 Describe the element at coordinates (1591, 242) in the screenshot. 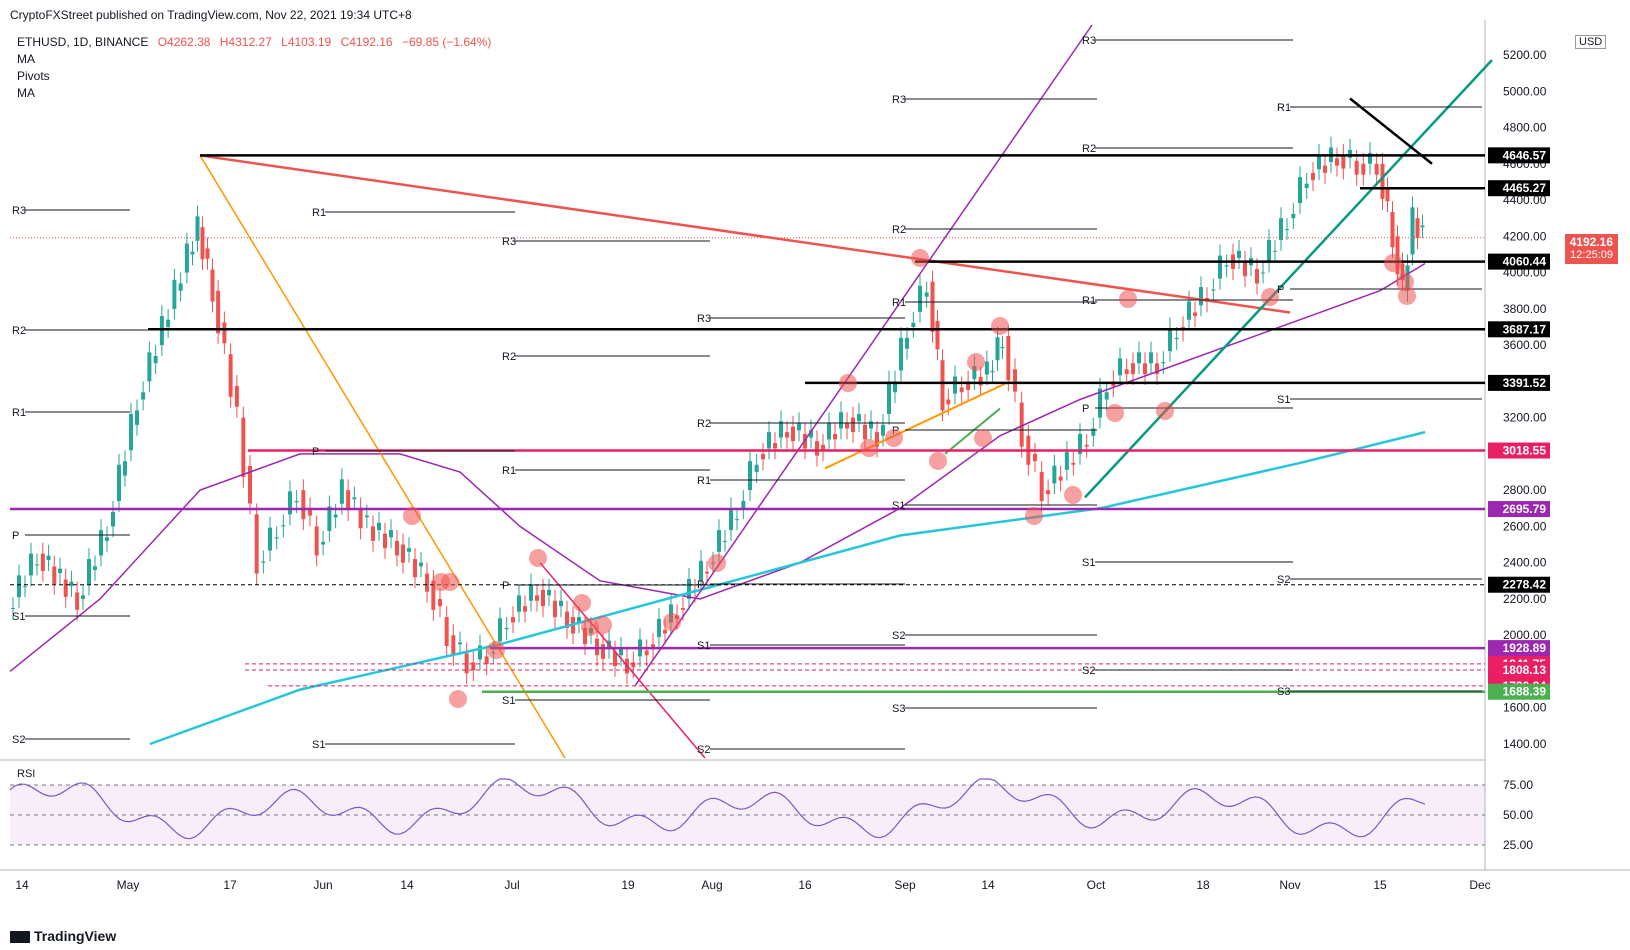

I see `last-price-value: 4192.16` at that location.